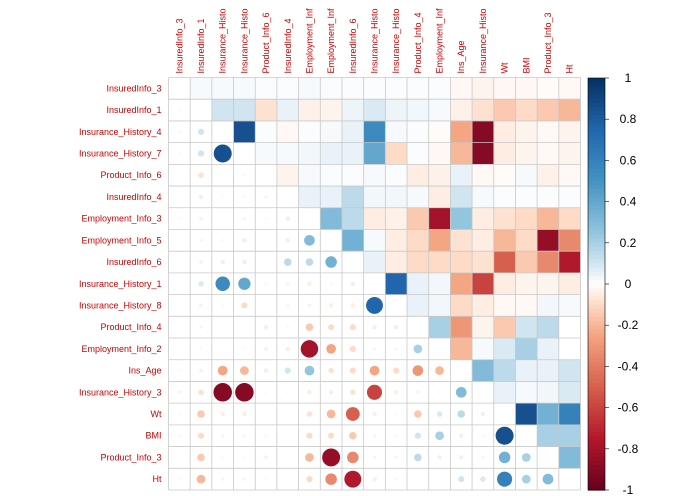 This screenshot has width=683, height=496. Describe the element at coordinates (504, 435) in the screenshot. I see `corr-circle-BMI-Wt` at that location.